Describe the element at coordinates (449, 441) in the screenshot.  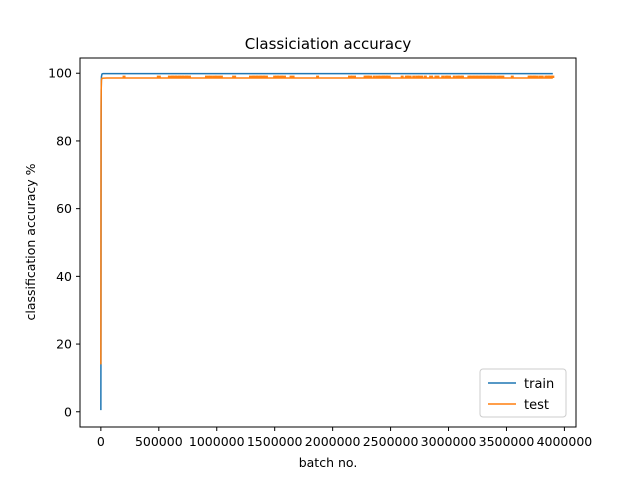
I see `x-tick-label-6: 3000000` at that location.